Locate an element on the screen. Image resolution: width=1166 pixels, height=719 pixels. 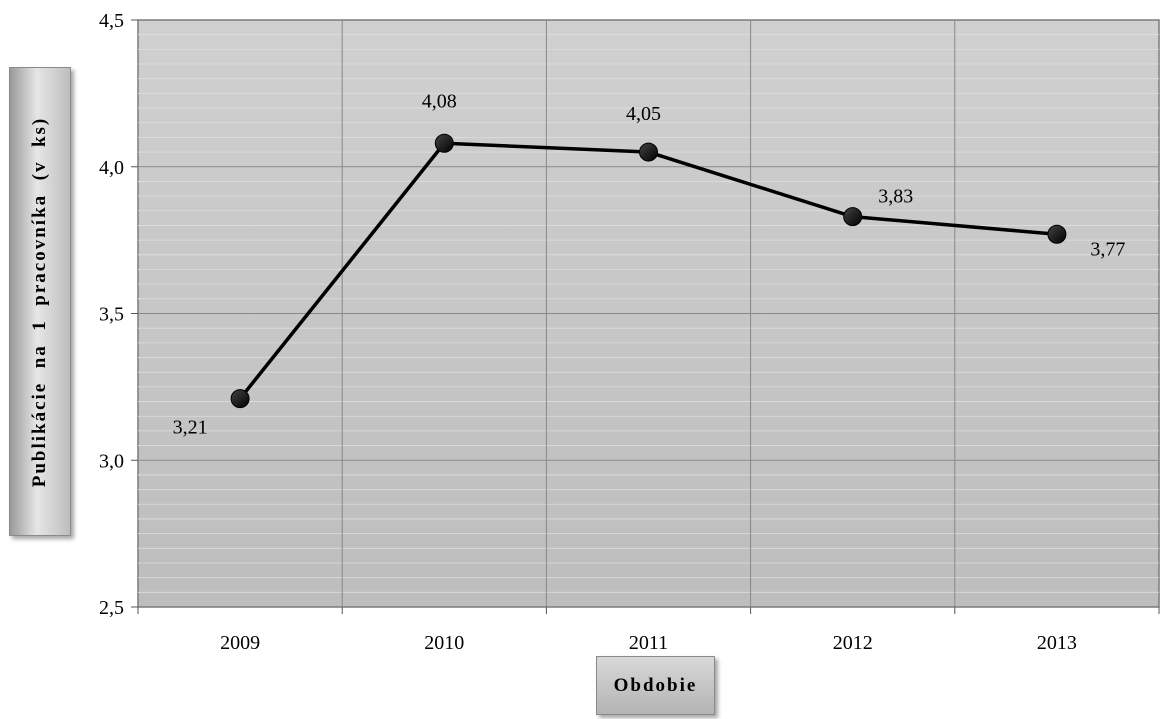
x-axis-title-box: Obdobie is located at coordinates (655, 685).